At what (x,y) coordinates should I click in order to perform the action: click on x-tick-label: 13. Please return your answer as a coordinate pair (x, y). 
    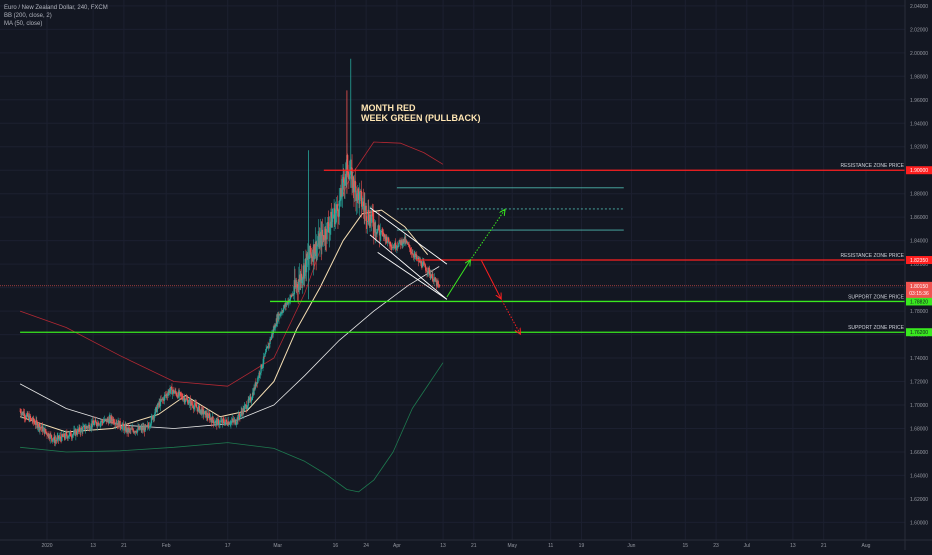
    Looking at the image, I should click on (793, 546).